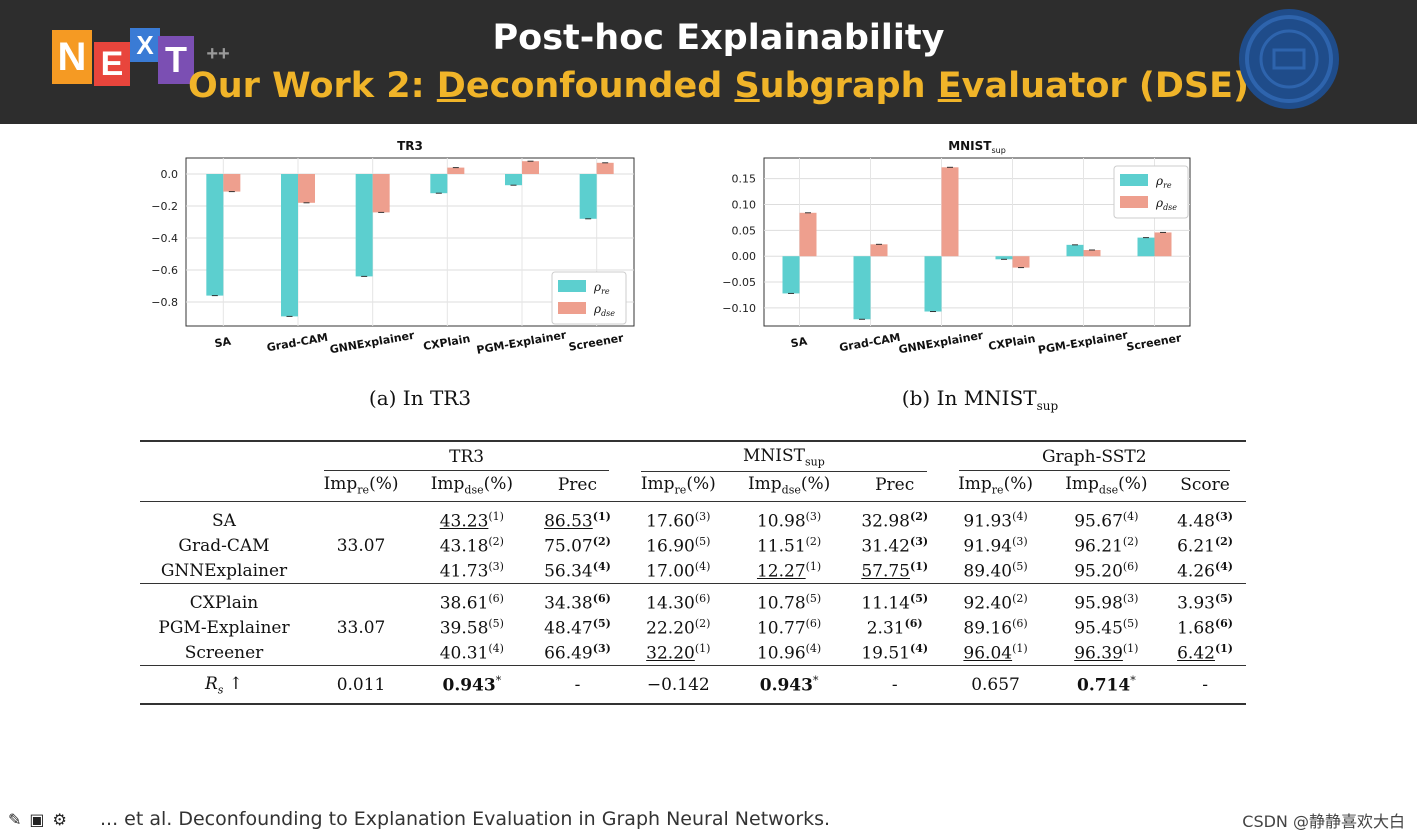  What do you see at coordinates (739, 308) in the screenshot?
I see `y-tick-label: −0.10` at bounding box center [739, 308].